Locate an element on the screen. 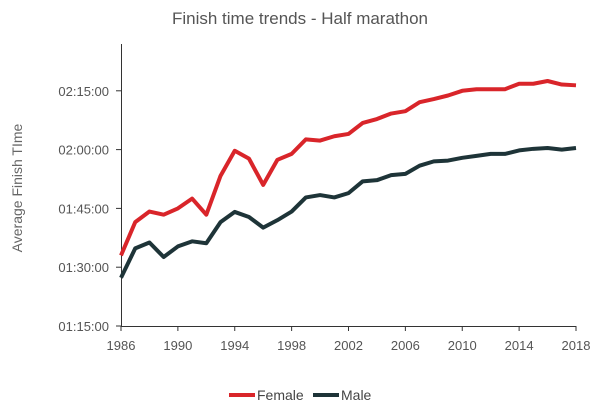 The width and height of the screenshot is (600, 414). x-tick-label: 2002 is located at coordinates (348, 345).